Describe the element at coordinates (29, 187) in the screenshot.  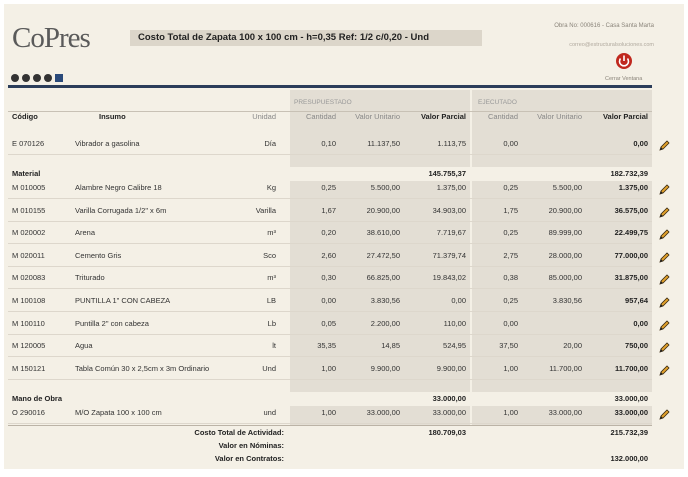
I see `cell: M 010005` at that location.